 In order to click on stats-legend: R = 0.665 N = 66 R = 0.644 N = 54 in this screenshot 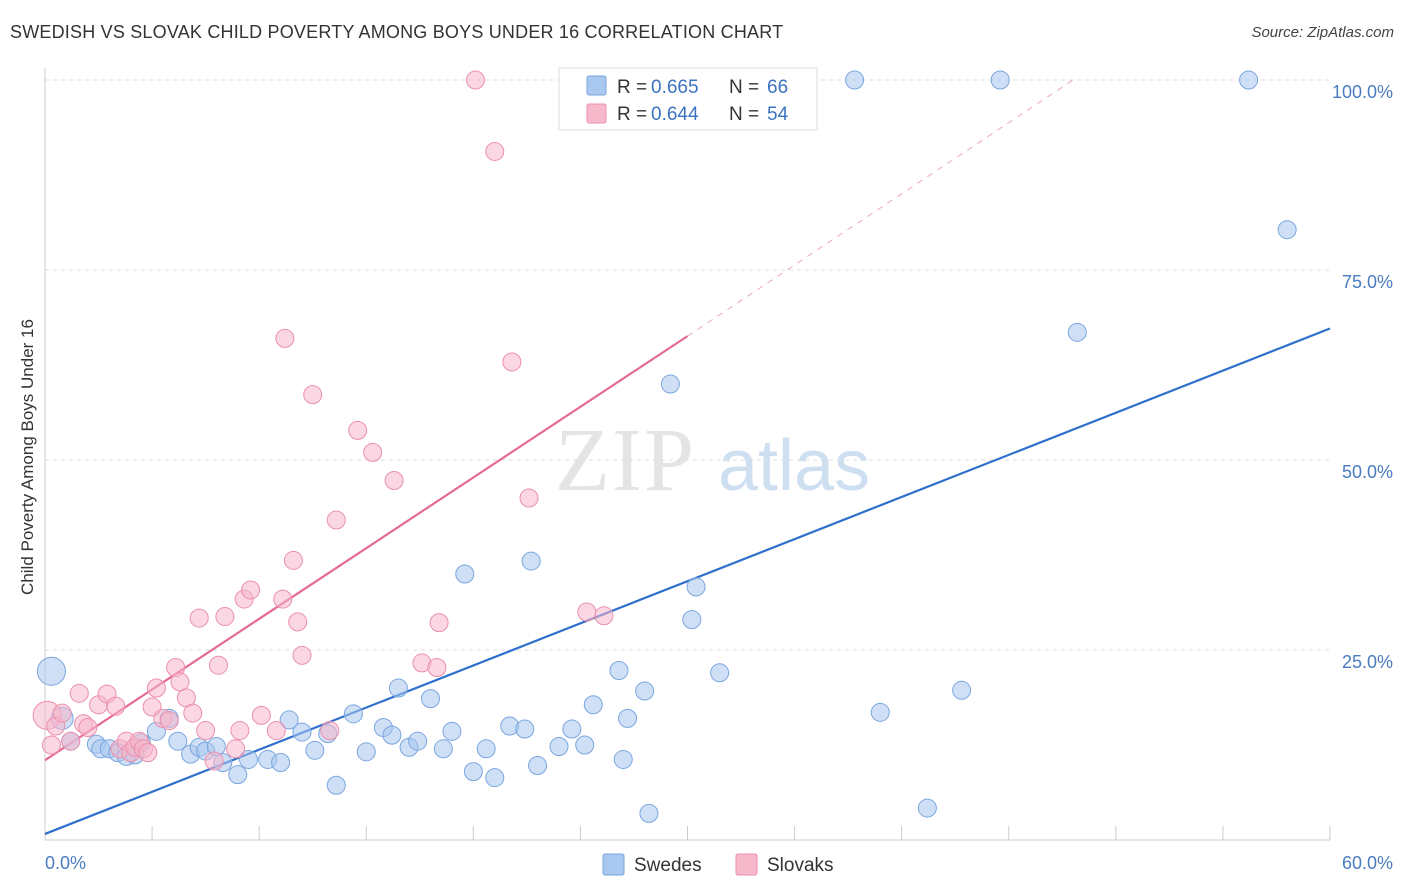, I will do `click(688, 99)`.